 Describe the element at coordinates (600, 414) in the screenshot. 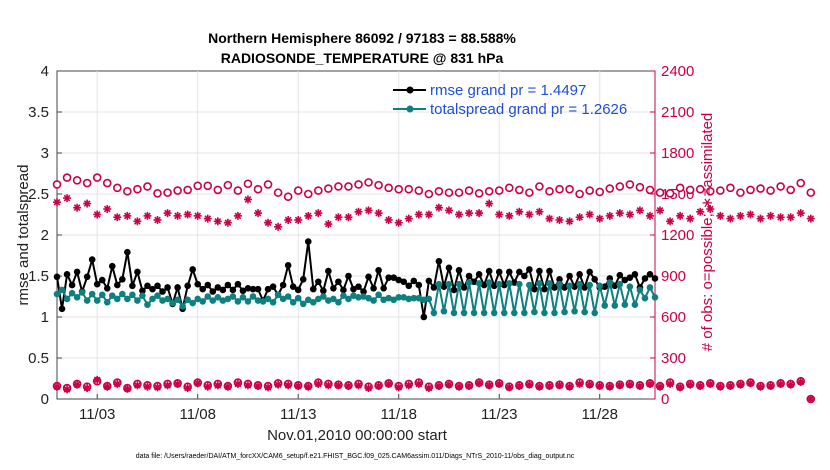

I see `x-tick-label: 11/28` at that location.